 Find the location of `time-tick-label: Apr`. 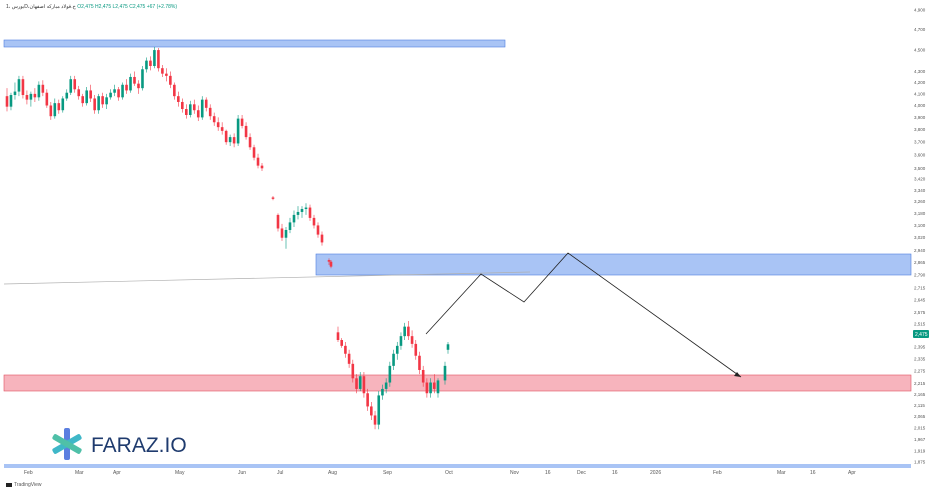

time-tick-label: Apr is located at coordinates (852, 473).